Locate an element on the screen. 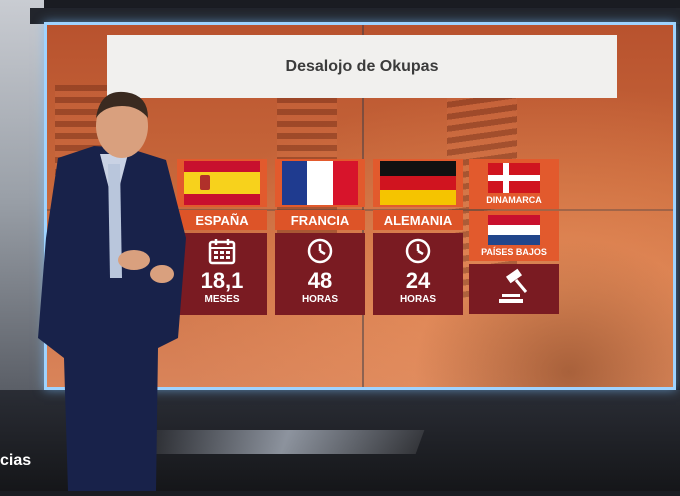 The width and height of the screenshot is (680, 496). country-value: 24 is located at coordinates (418, 280).